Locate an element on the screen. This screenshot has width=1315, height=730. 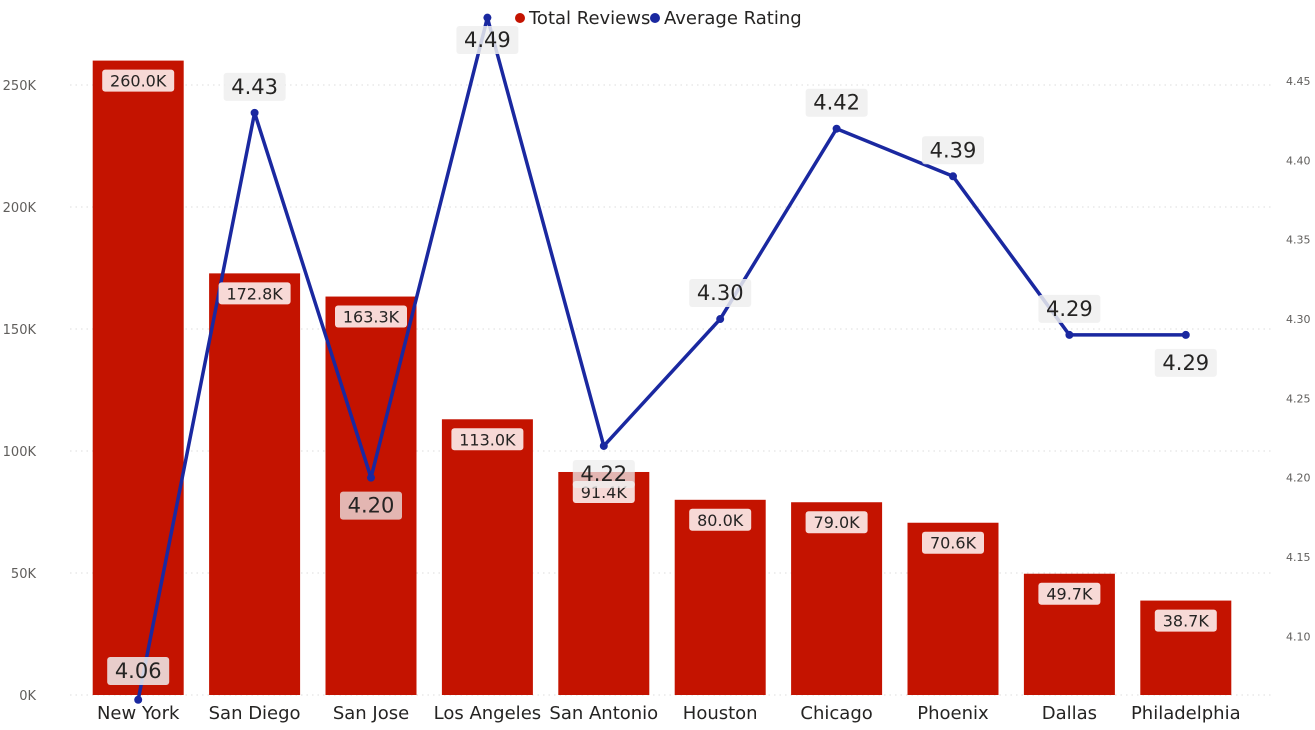
line-data-label: 4.30 is located at coordinates (720, 293).